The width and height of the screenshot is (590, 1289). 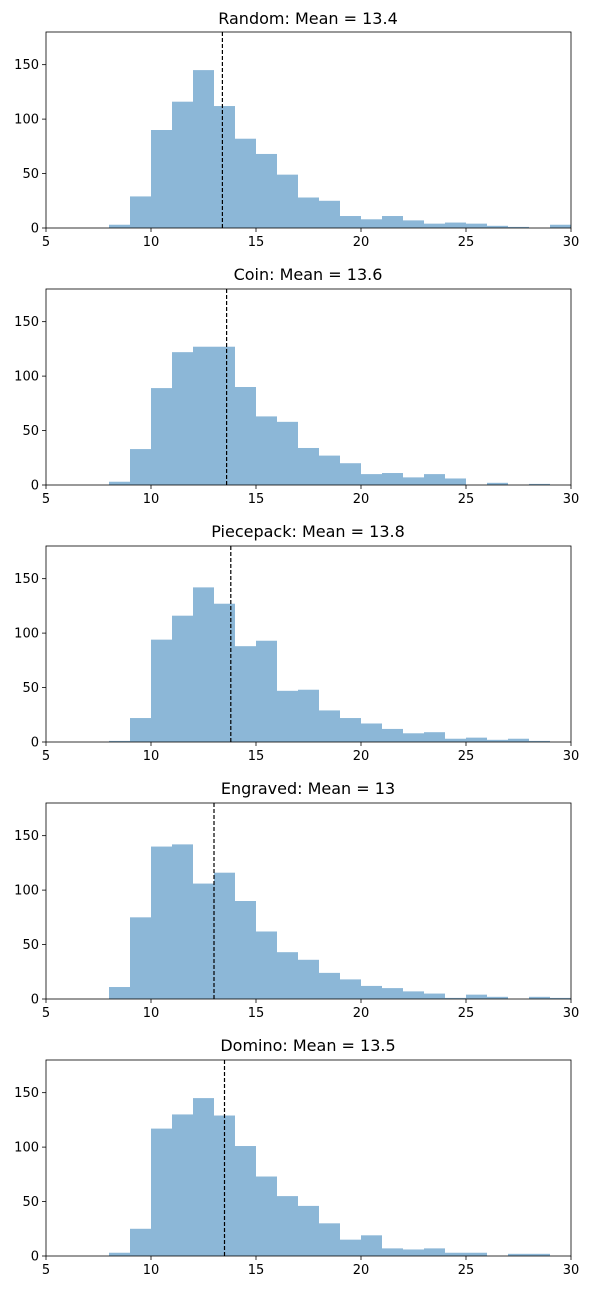 What do you see at coordinates (35, 743) in the screenshot?
I see `y-tick-label-piecepack-0: 0` at bounding box center [35, 743].